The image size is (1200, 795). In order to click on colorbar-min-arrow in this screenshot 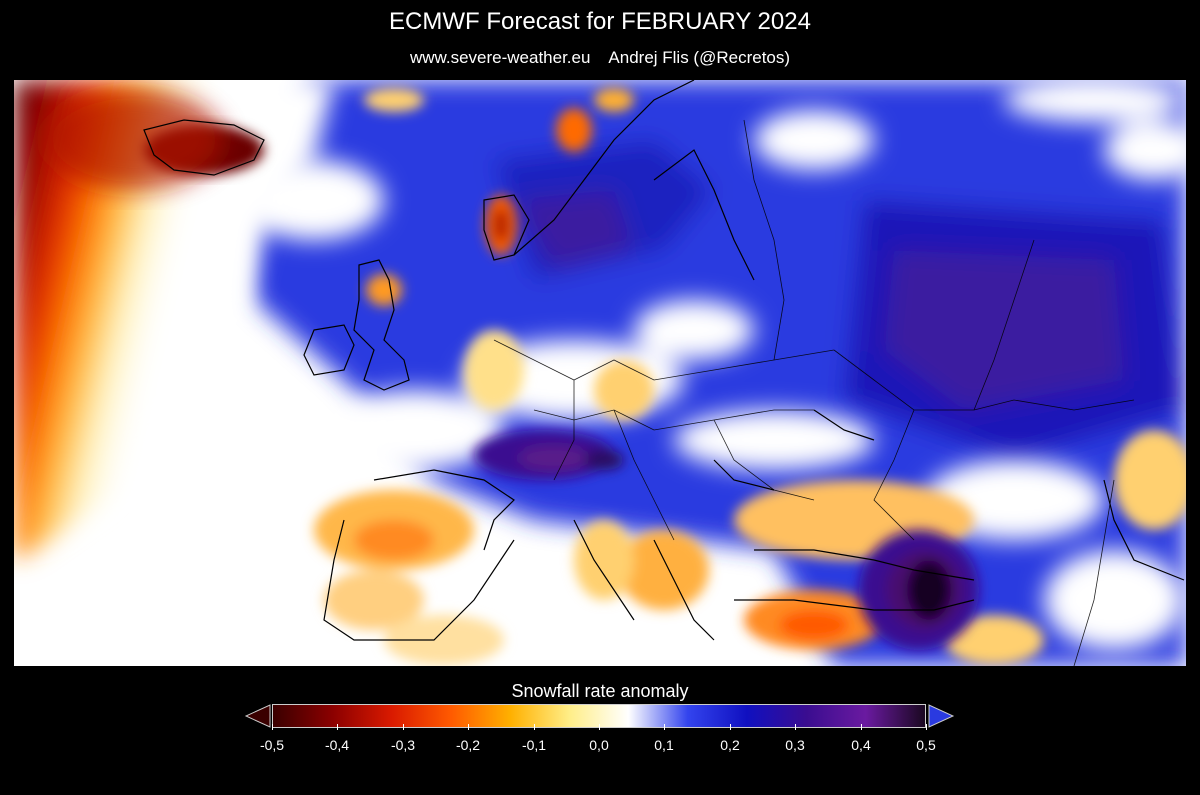, I will do `click(257, 716)`.